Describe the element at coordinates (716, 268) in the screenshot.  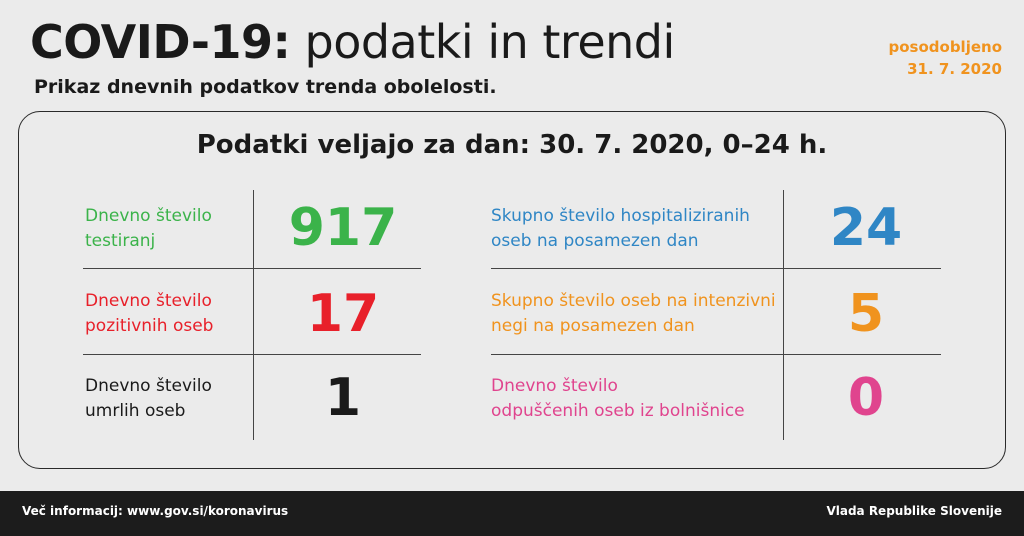
I see `divider-right-row1` at that location.